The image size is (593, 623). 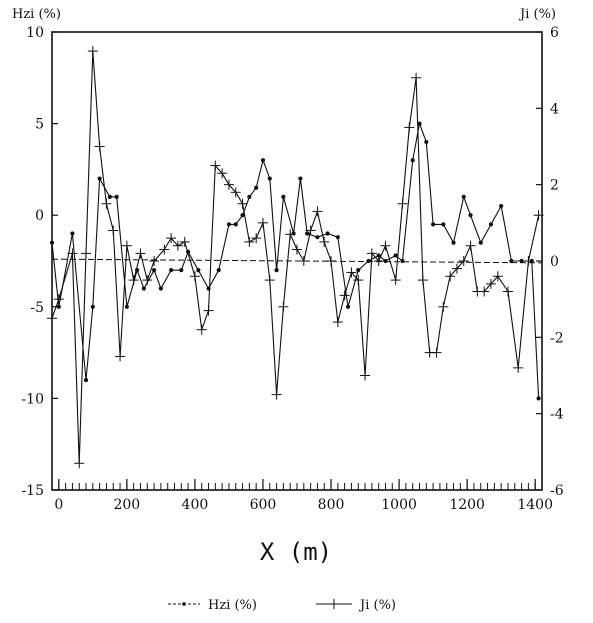 I want to click on x-tick-label: 1400, so click(x=535, y=505).